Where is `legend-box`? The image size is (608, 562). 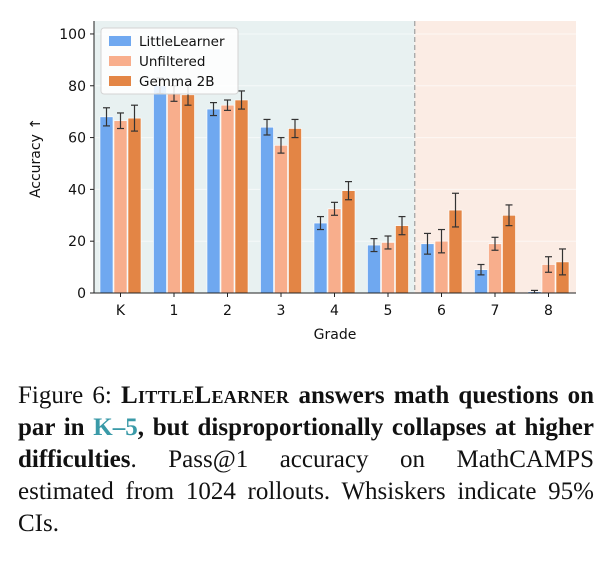 legend-box is located at coordinates (169, 61).